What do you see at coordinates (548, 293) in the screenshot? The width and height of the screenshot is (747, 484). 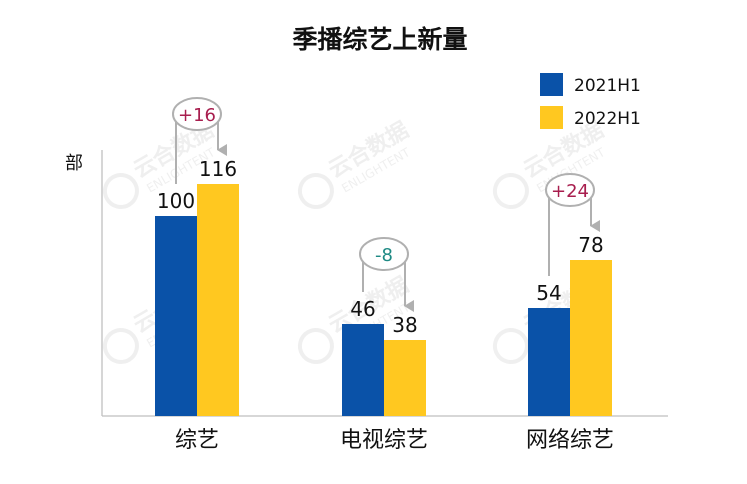 I see `data-label-2021h1: 54` at bounding box center [548, 293].